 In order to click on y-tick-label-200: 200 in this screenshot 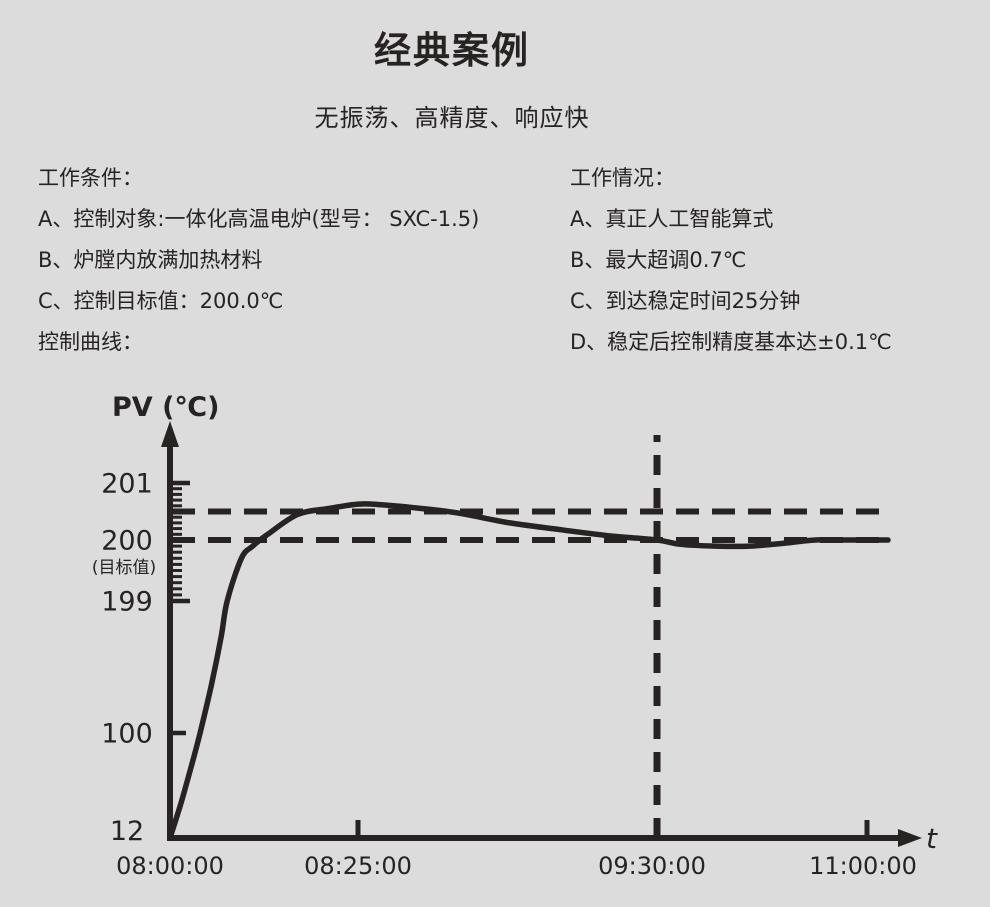, I will do `click(127, 541)`.